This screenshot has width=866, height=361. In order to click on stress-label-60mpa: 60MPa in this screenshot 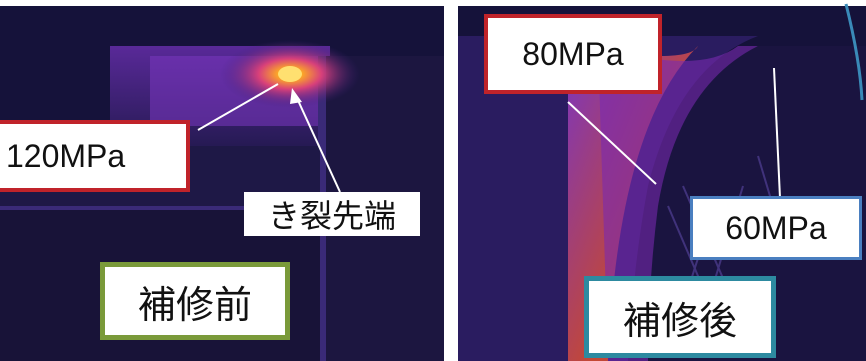, I will do `click(776, 228)`.